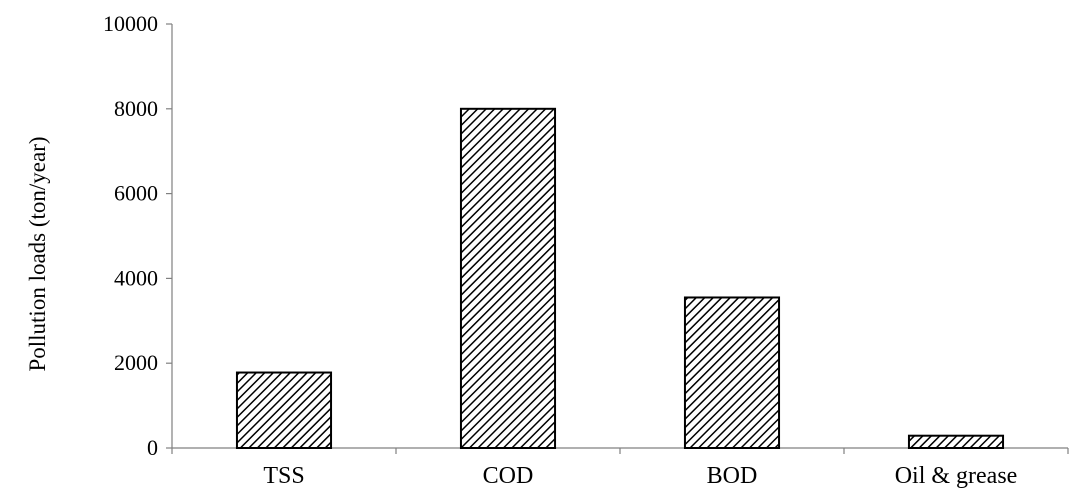 Image resolution: width=1088 pixels, height=493 pixels. What do you see at coordinates (37, 253) in the screenshot?
I see `y-axis-title: Pollution loads (ton/year)` at bounding box center [37, 253].